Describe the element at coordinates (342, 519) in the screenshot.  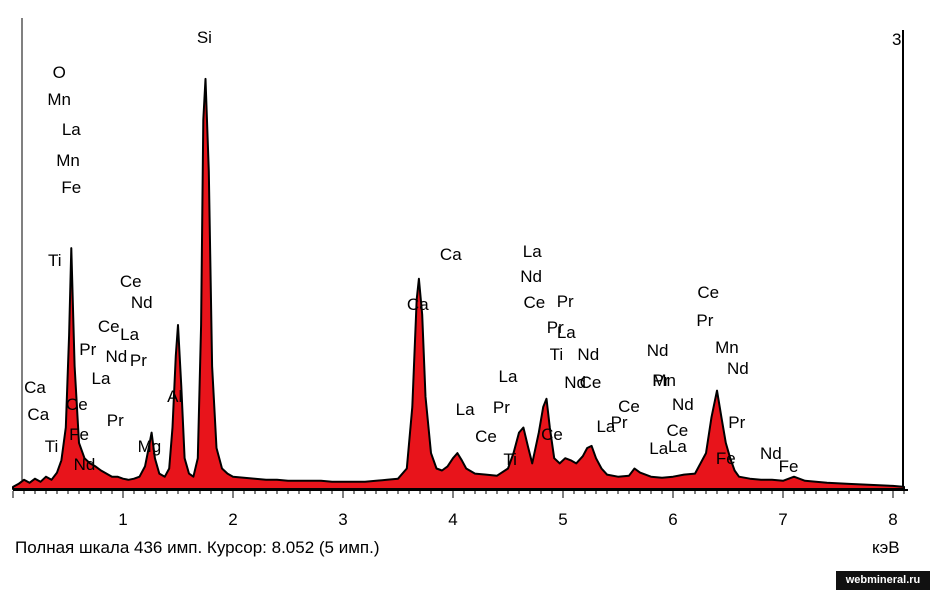
I see `x-tick-label: 3` at that location.